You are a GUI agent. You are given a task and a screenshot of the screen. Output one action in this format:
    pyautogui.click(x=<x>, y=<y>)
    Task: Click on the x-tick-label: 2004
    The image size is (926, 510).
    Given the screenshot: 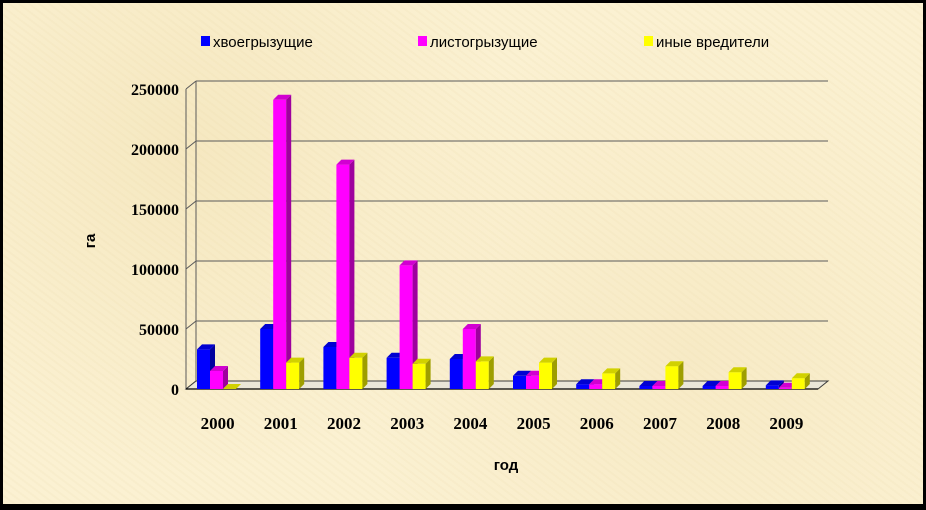 What is the action you would take?
    pyautogui.click(x=470, y=423)
    